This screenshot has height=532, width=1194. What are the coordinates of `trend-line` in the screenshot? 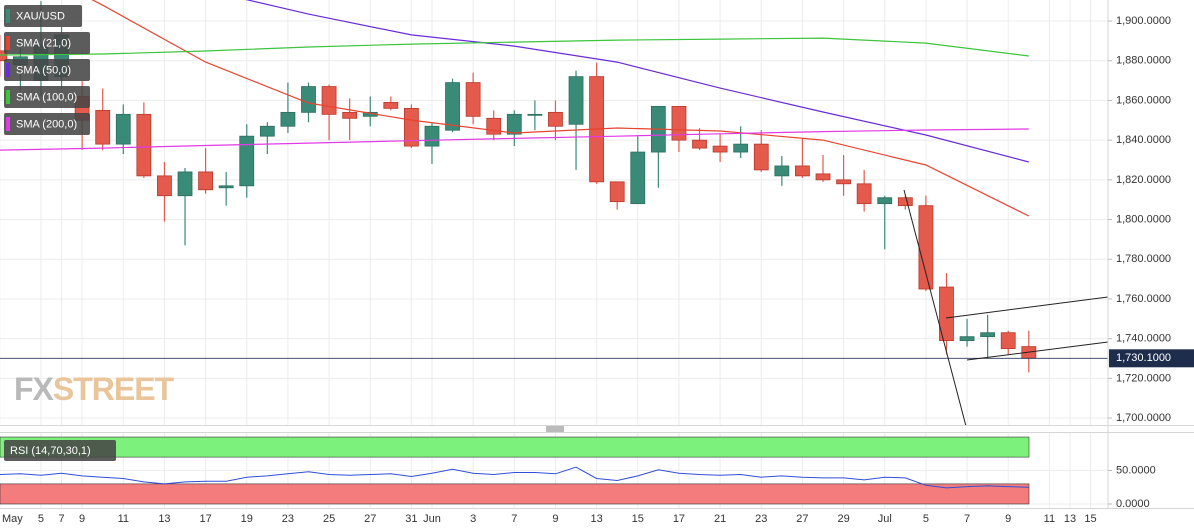 It's located at (935, 307).